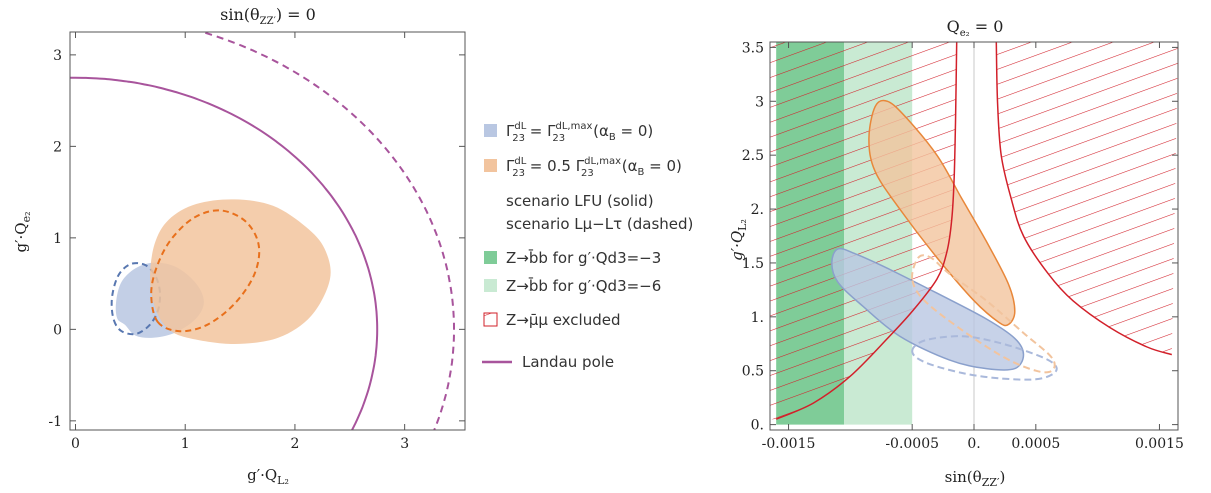 This screenshot has width=1211, height=493. What do you see at coordinates (753, 156) in the screenshot?
I see `right-ytick-label-5: 2.5` at bounding box center [753, 156].